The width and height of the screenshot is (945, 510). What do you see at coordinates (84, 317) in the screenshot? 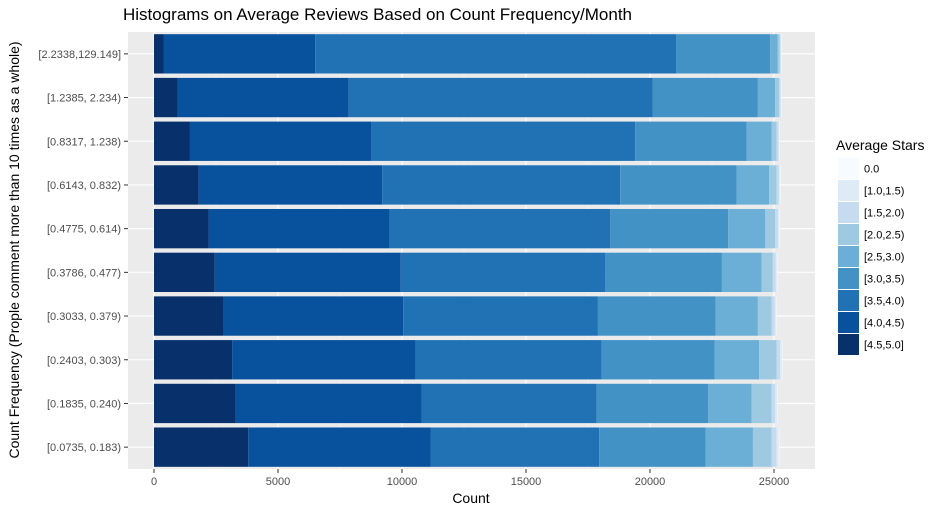
I see `y-tick-label: [0.3033, 0.379)` at bounding box center [84, 317].